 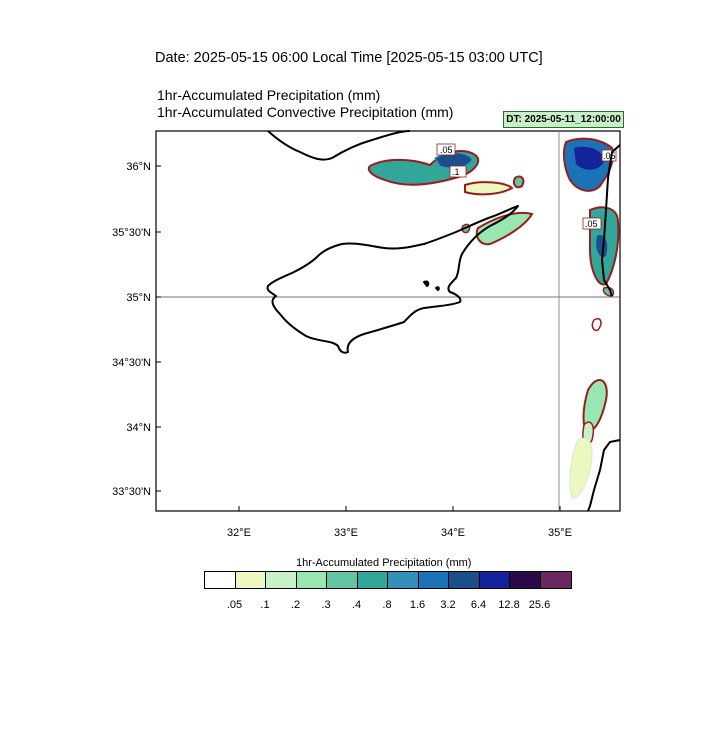 What do you see at coordinates (269, 95) in the screenshot?
I see `variable-title-precip: 1hr-Accumulated Precipitation (mm)` at bounding box center [269, 95].